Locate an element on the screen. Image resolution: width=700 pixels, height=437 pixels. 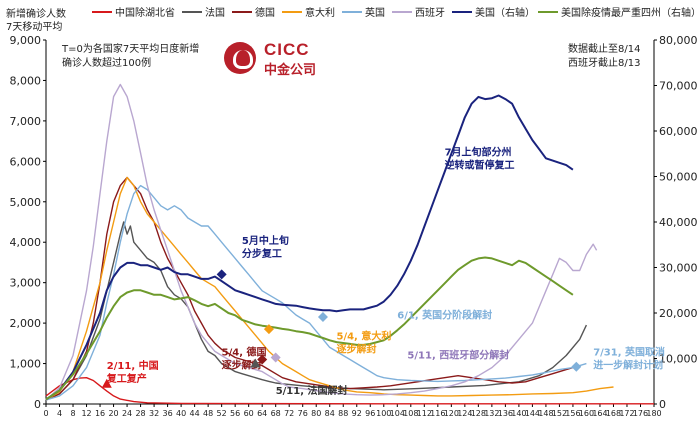
x-tick-label: 56 is located at coordinates (235, 413).